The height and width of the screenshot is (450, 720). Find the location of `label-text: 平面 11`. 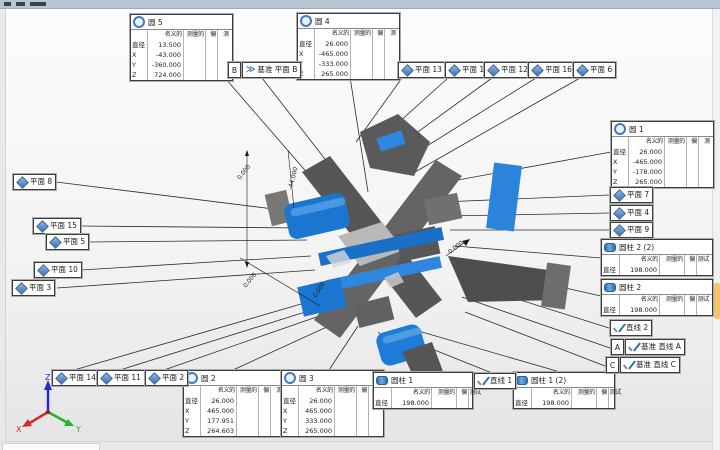

label-text: 平面 11 is located at coordinates (127, 377).